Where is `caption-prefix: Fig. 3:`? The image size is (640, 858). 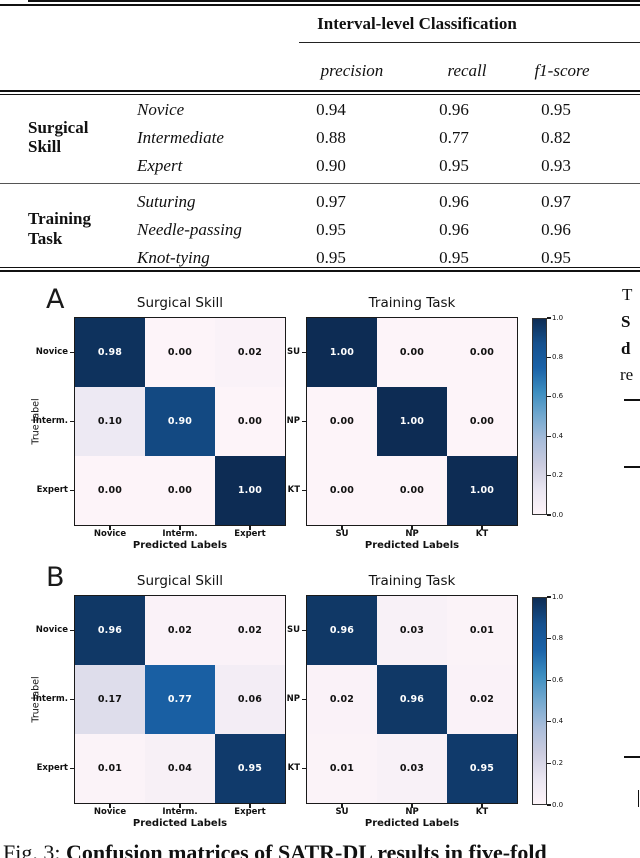
caption-prefix: Fig. 3: is located at coordinates (34, 849).